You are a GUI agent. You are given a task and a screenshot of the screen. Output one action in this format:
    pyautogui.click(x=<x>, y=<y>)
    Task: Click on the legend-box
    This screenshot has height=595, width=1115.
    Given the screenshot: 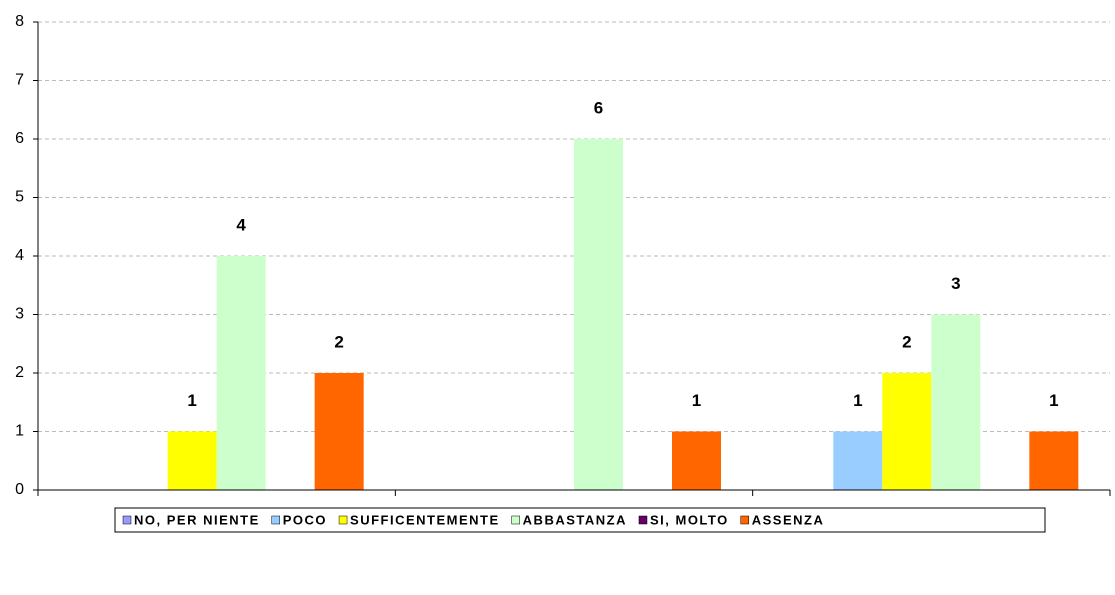 What is the action you would take?
    pyautogui.click(x=580, y=520)
    